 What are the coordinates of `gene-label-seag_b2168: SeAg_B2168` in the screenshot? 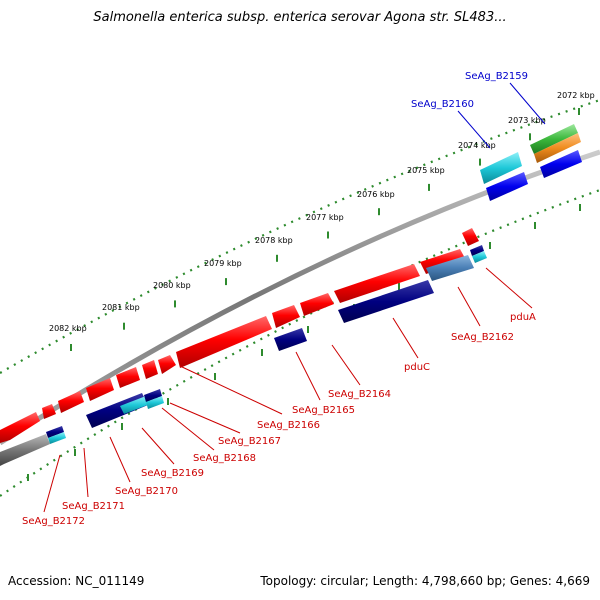 It's located at (224, 458).